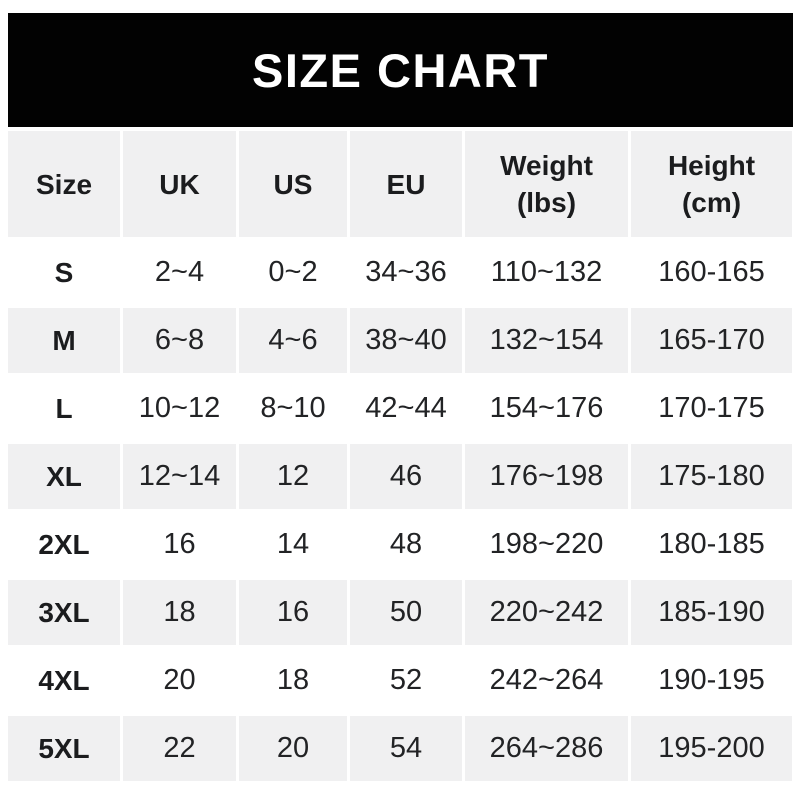  Describe the element at coordinates (293, 748) in the screenshot. I see `cell-us: 20` at that location.